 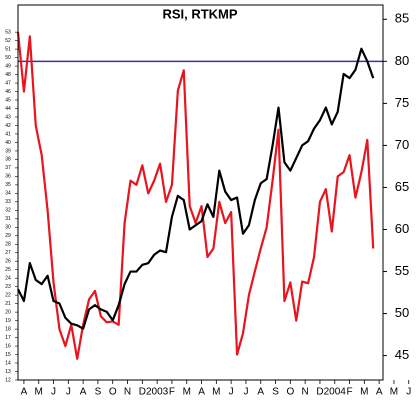 I want to click on y-tick-label: 47, so click(x=8, y=83).